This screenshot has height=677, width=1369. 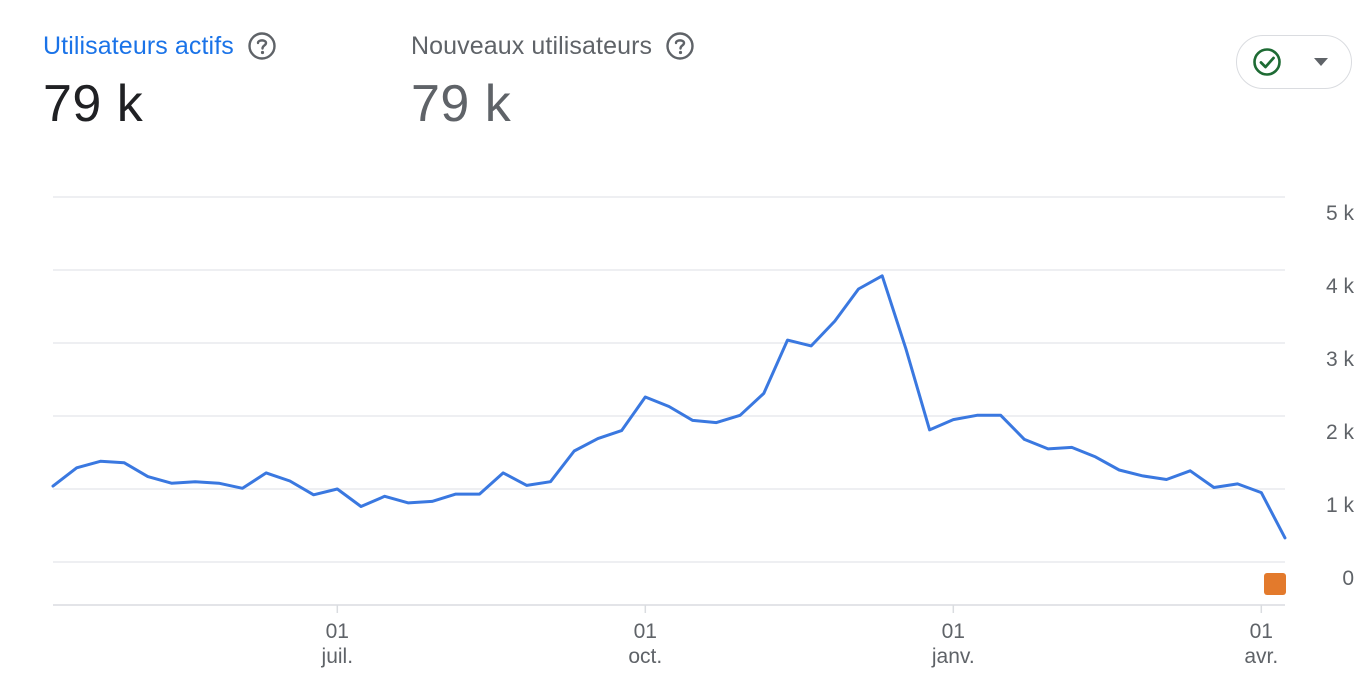 What do you see at coordinates (553, 79) in the screenshot?
I see `new-users-metric: Nouveaux utilisateurs 79 k` at bounding box center [553, 79].